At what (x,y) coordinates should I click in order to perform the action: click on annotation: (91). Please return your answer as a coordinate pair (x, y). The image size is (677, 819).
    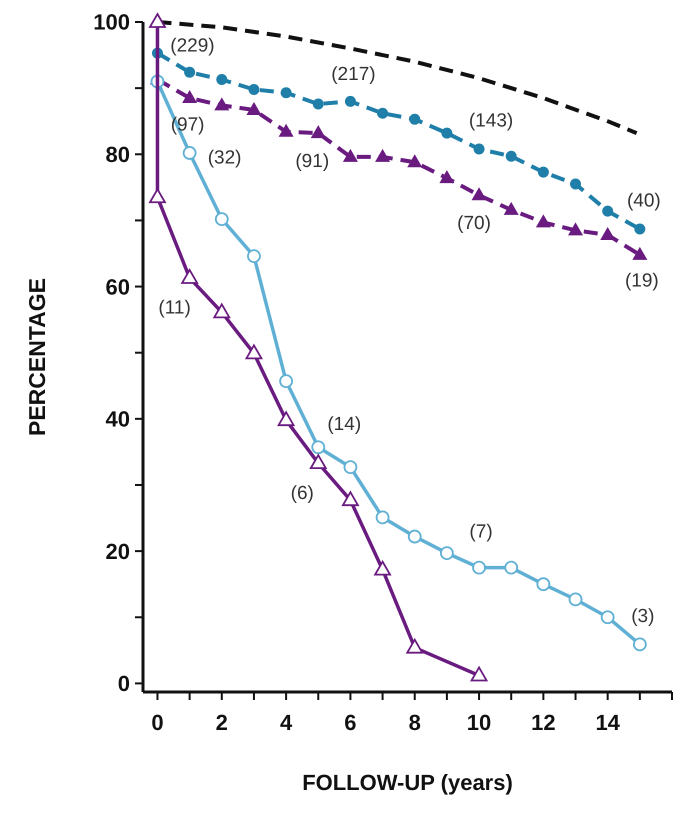
    Looking at the image, I should click on (312, 161).